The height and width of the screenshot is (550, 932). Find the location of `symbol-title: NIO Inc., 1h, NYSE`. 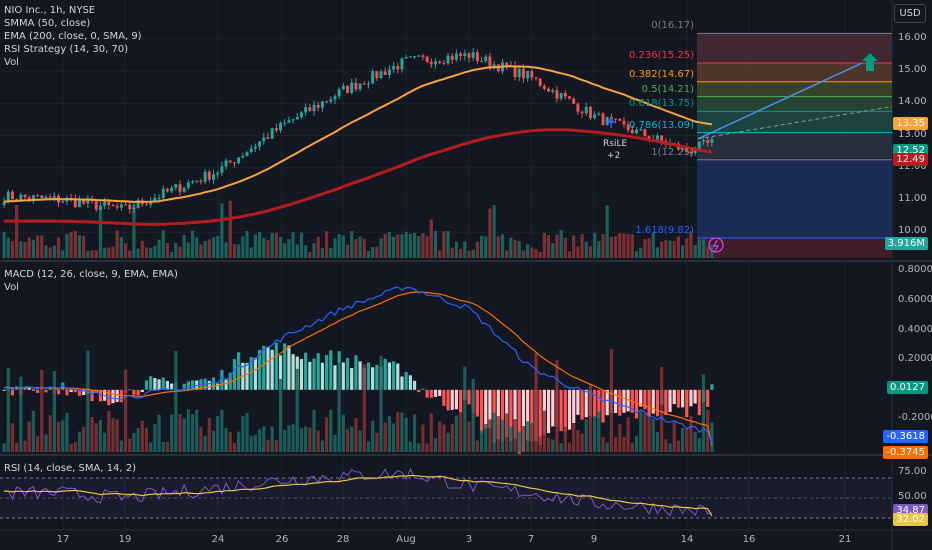

symbol-title: NIO Inc., 1h, NYSE is located at coordinates (50, 10).